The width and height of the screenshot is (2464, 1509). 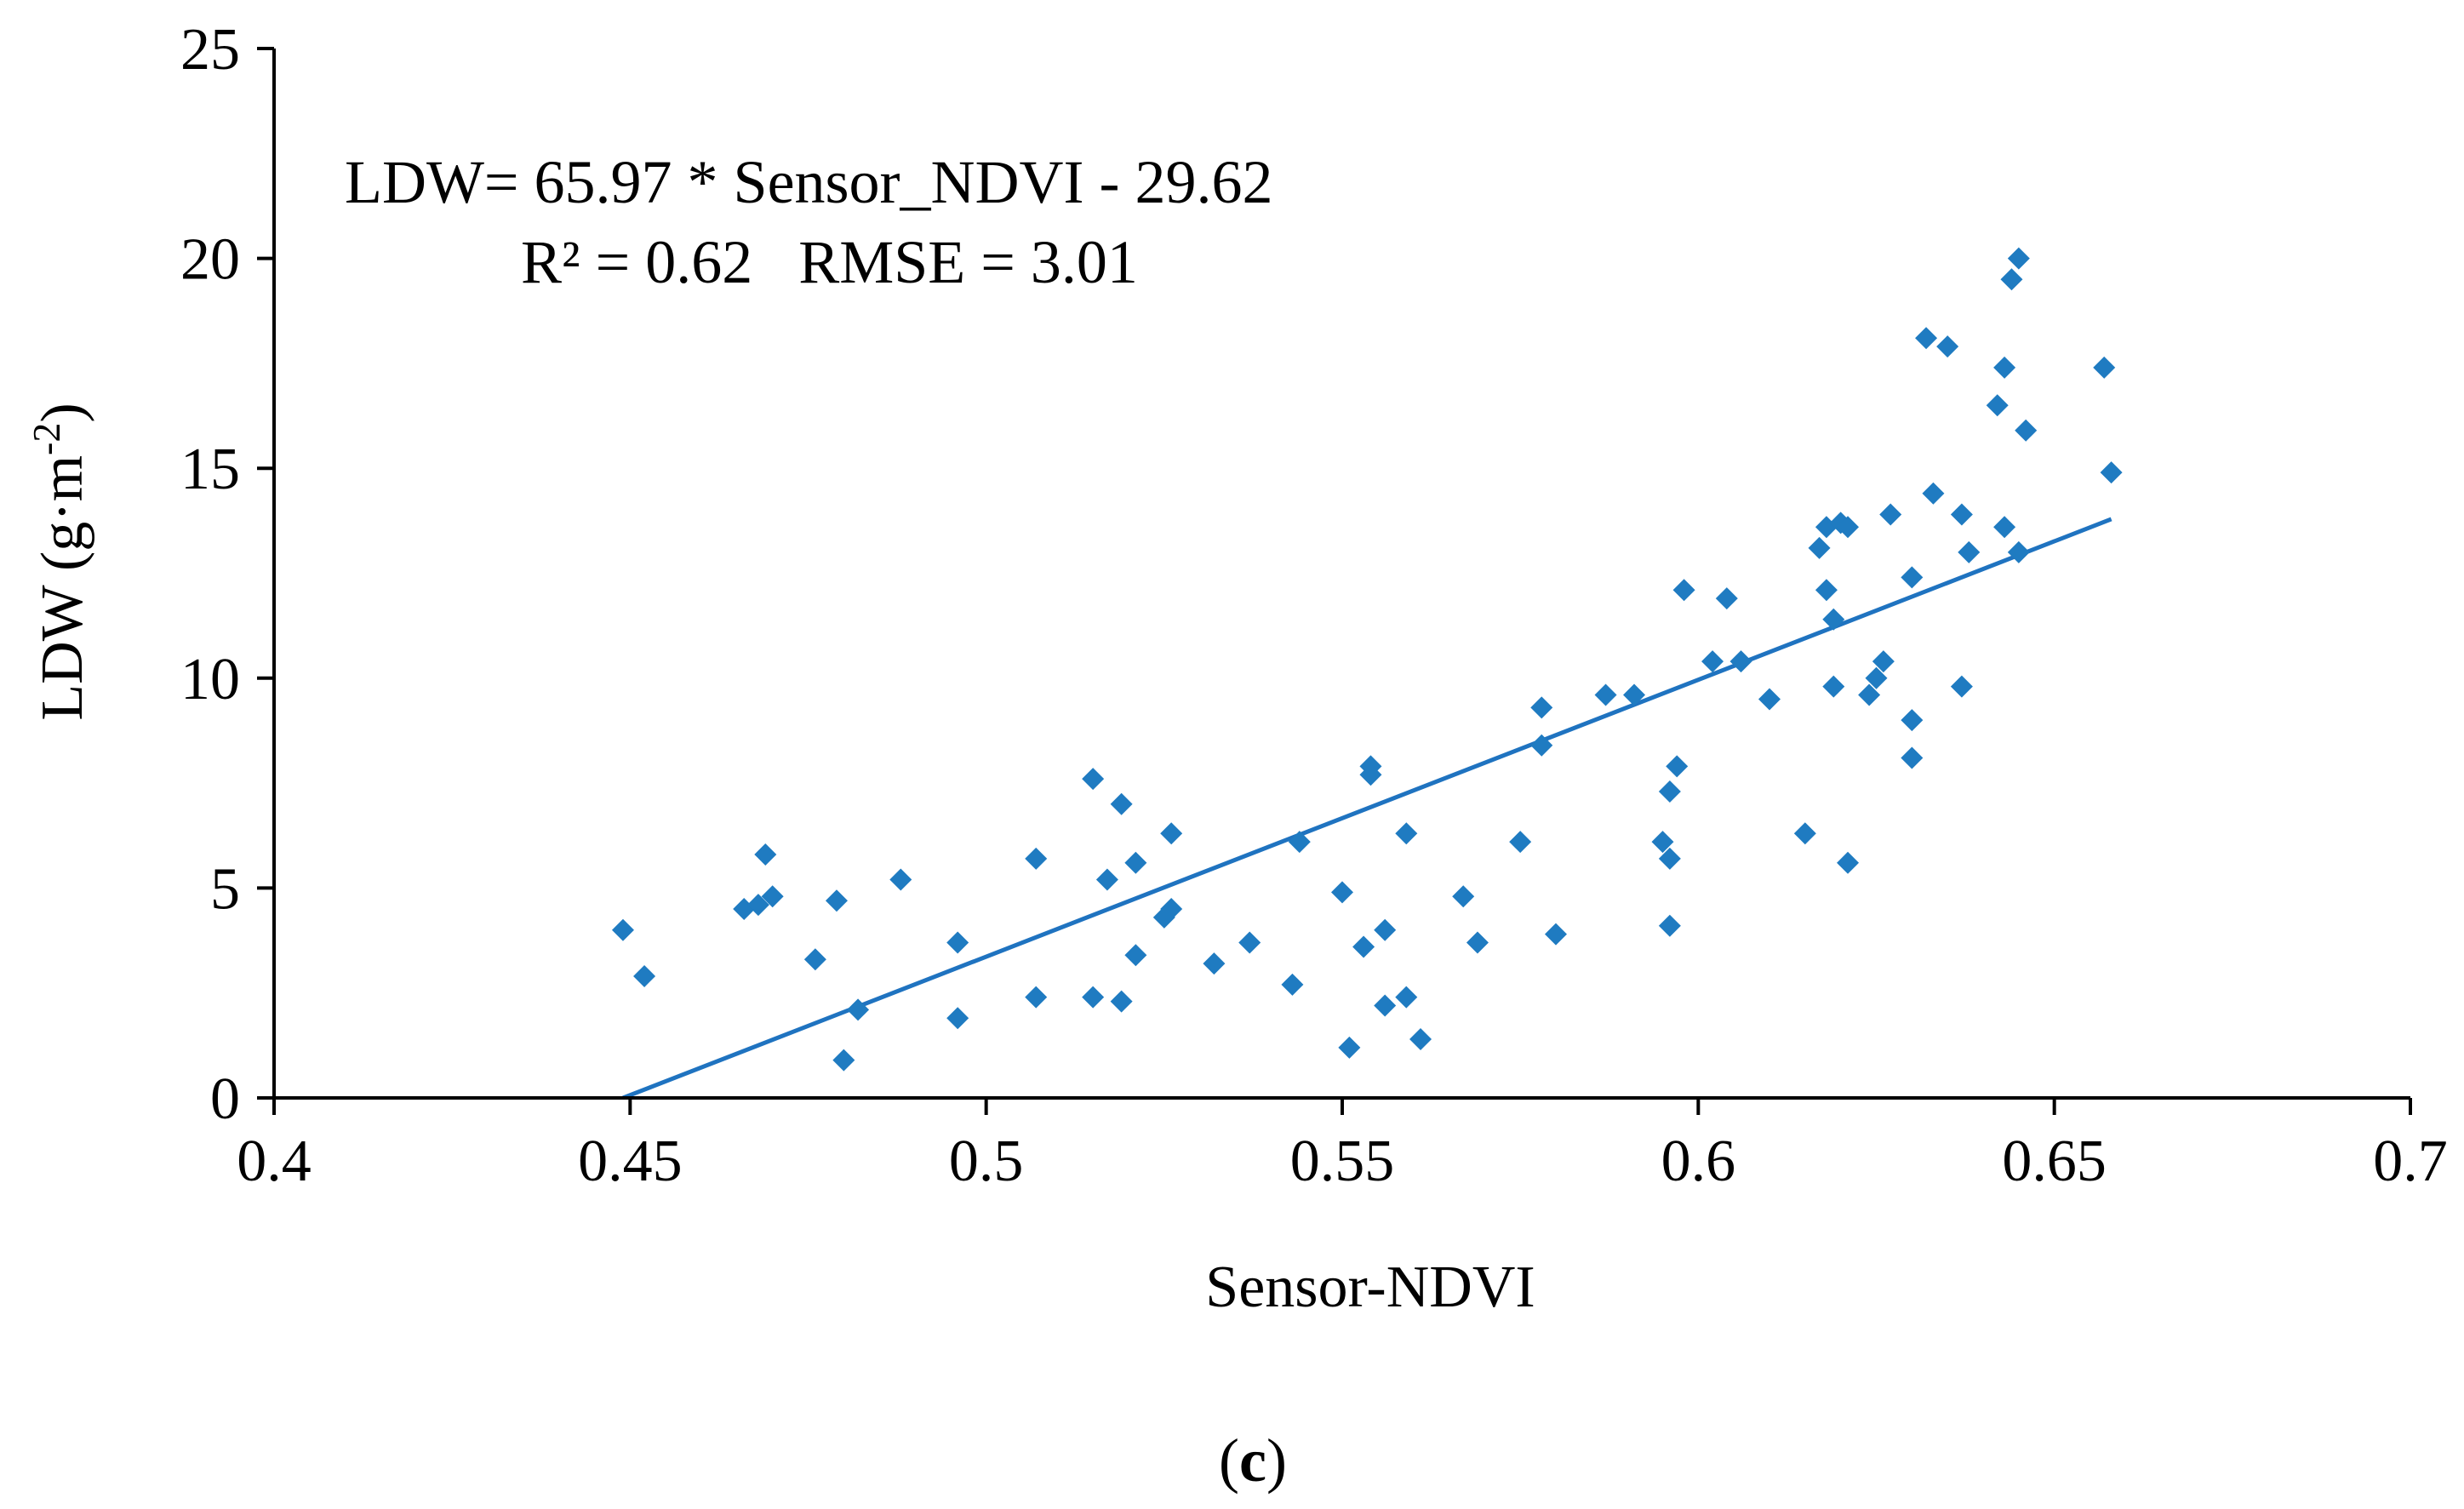 What do you see at coordinates (808, 182) in the screenshot?
I see `regression-equation: LDW= 65.97 * Sensor_NDVI - 29.62` at bounding box center [808, 182].